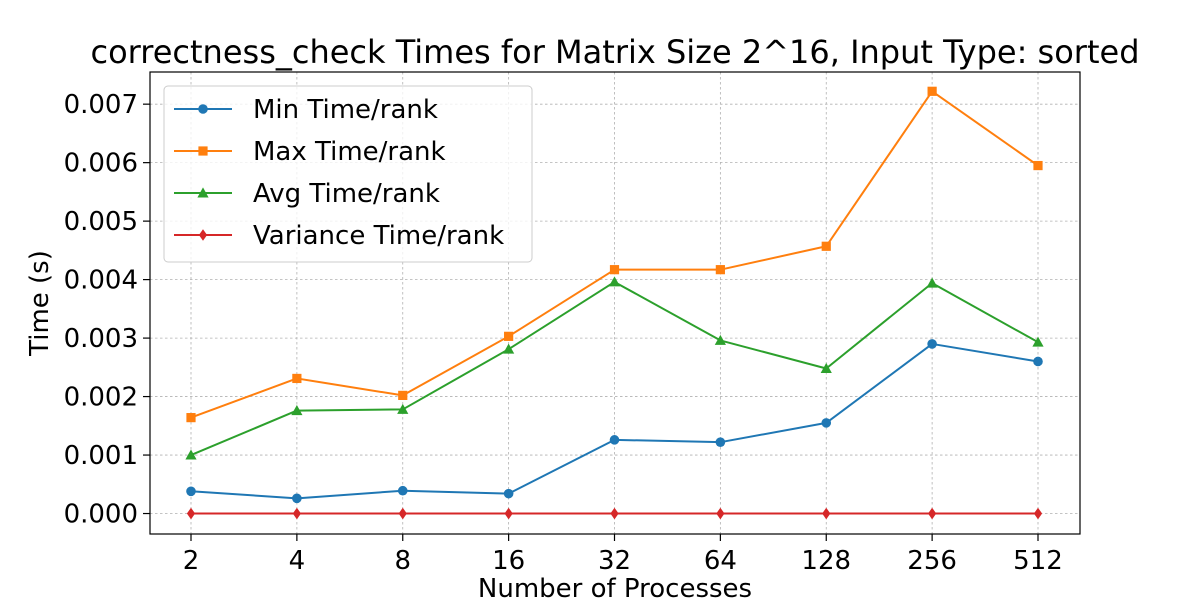 The width and height of the screenshot is (1200, 600). I want to click on variance-time-rank-series, so click(614, 513).